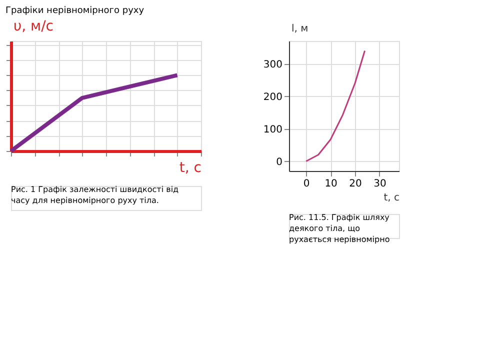 Image resolution: width=480 pixels, height=360 pixels. Describe the element at coordinates (279, 162) in the screenshot. I see `y-tick-label: 0` at that location.